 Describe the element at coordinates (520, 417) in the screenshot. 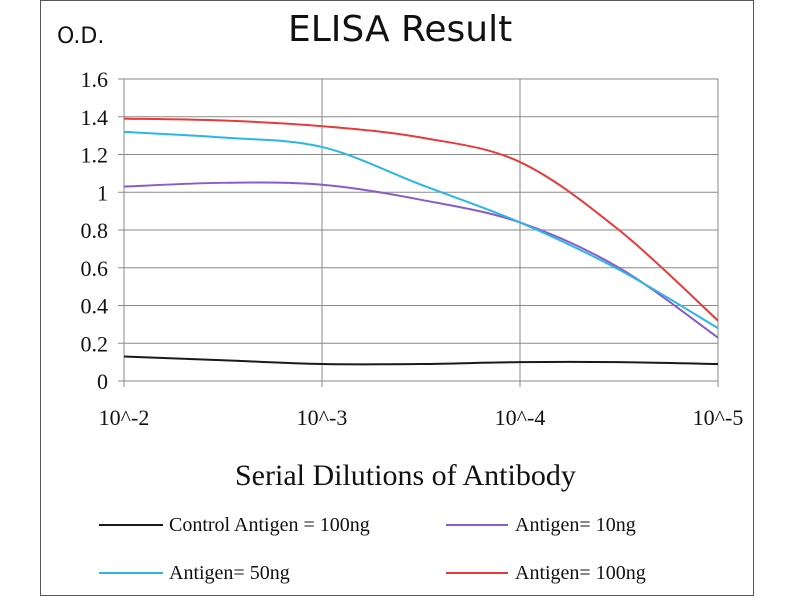

I see `x-tick-label: 10^-4` at that location.